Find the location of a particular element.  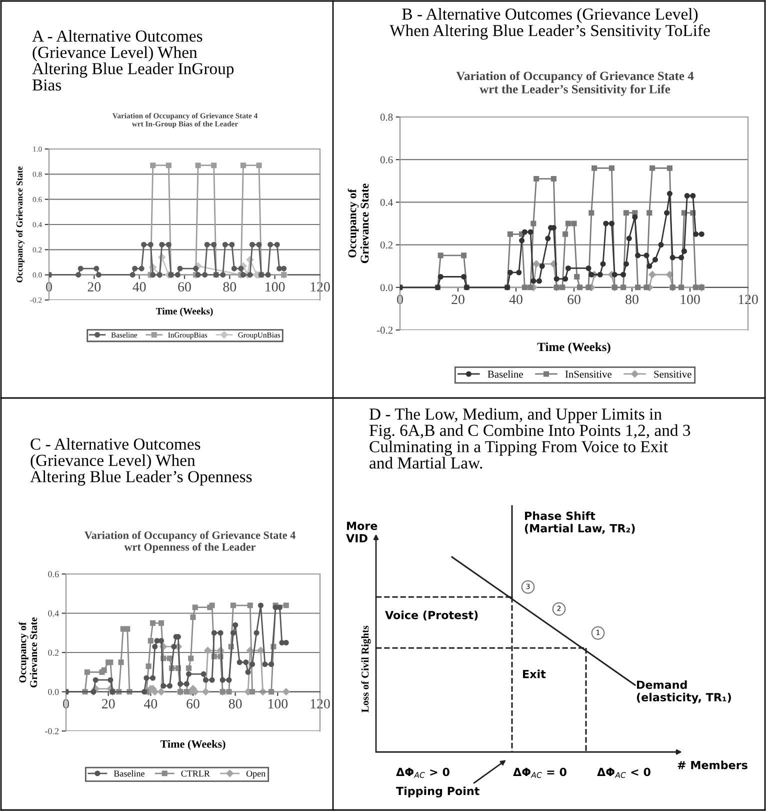

text: Tipping Point is located at coordinates (438, 792).